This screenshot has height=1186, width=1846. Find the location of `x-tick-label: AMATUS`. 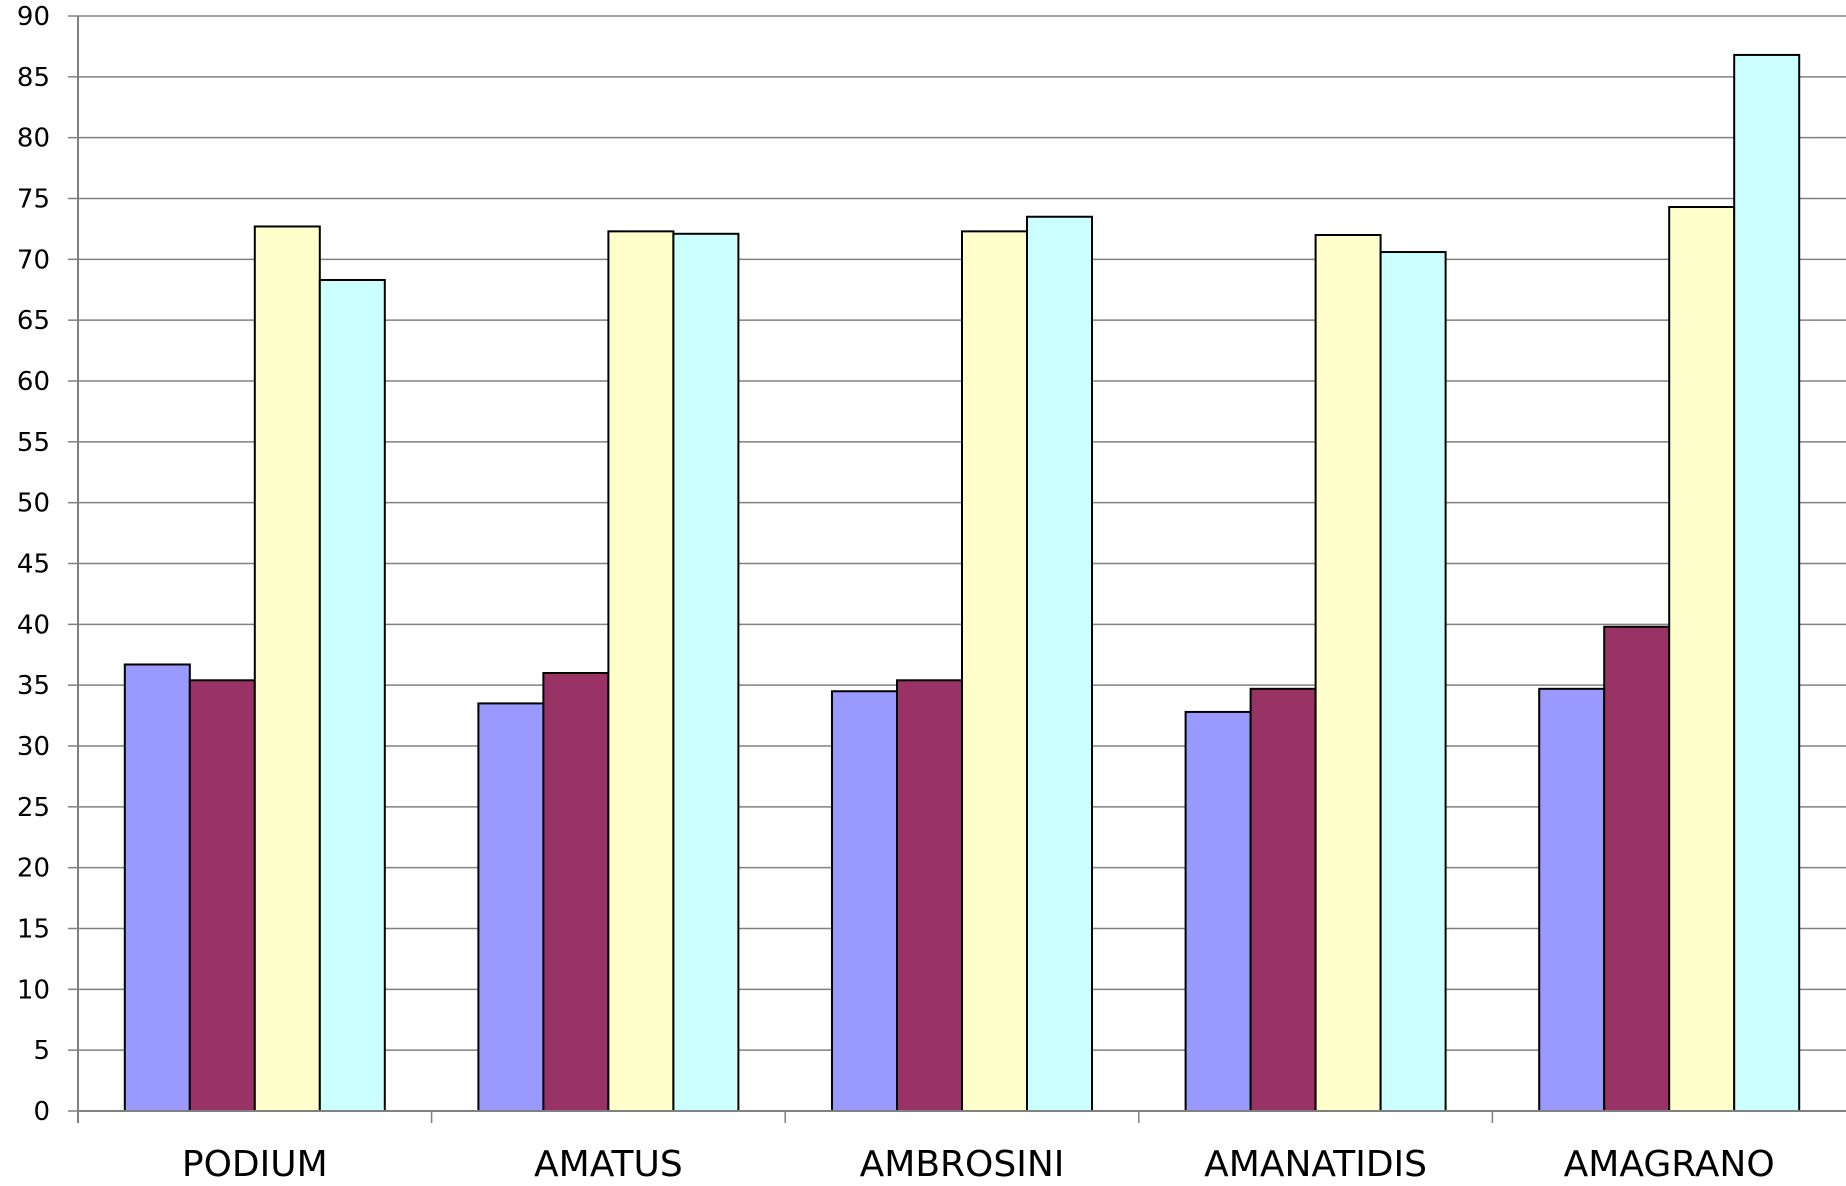

x-tick-label: AMATUS is located at coordinates (608, 1163).